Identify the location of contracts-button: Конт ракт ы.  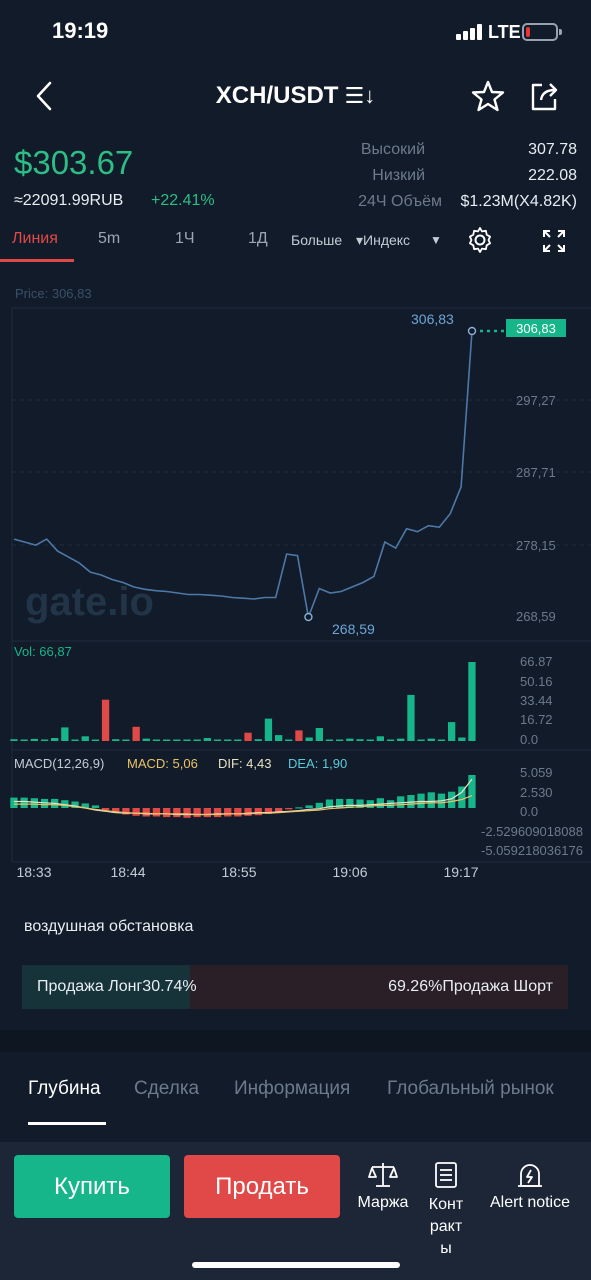
(446, 1210).